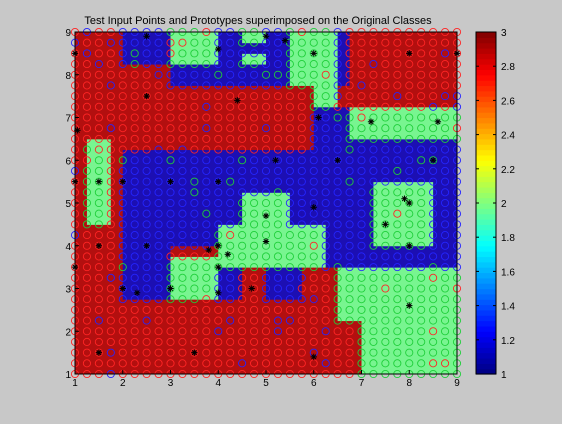 Image resolution: width=562 pixels, height=424 pixels. Describe the element at coordinates (146, 245) in the screenshot. I see `prototype` at that location.